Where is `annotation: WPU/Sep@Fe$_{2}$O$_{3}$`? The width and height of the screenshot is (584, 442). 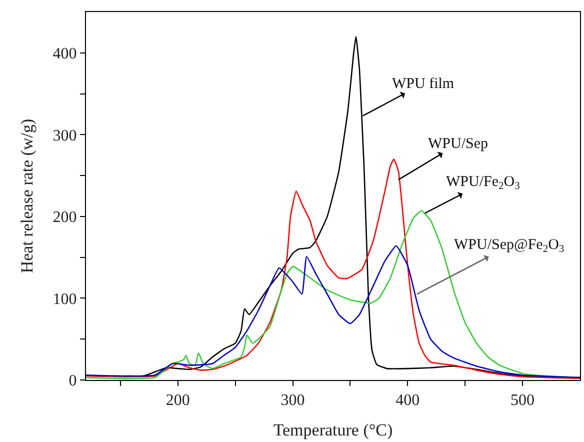
annotation: WPU/Sep@Fe$_{2}$O$_{3}$ is located at coordinates (509, 246).